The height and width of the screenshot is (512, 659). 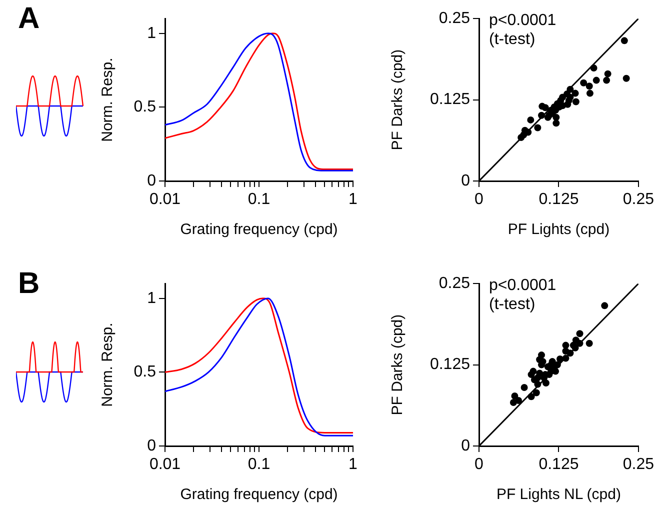 I want to click on chart-title: A, so click(x=29, y=19).